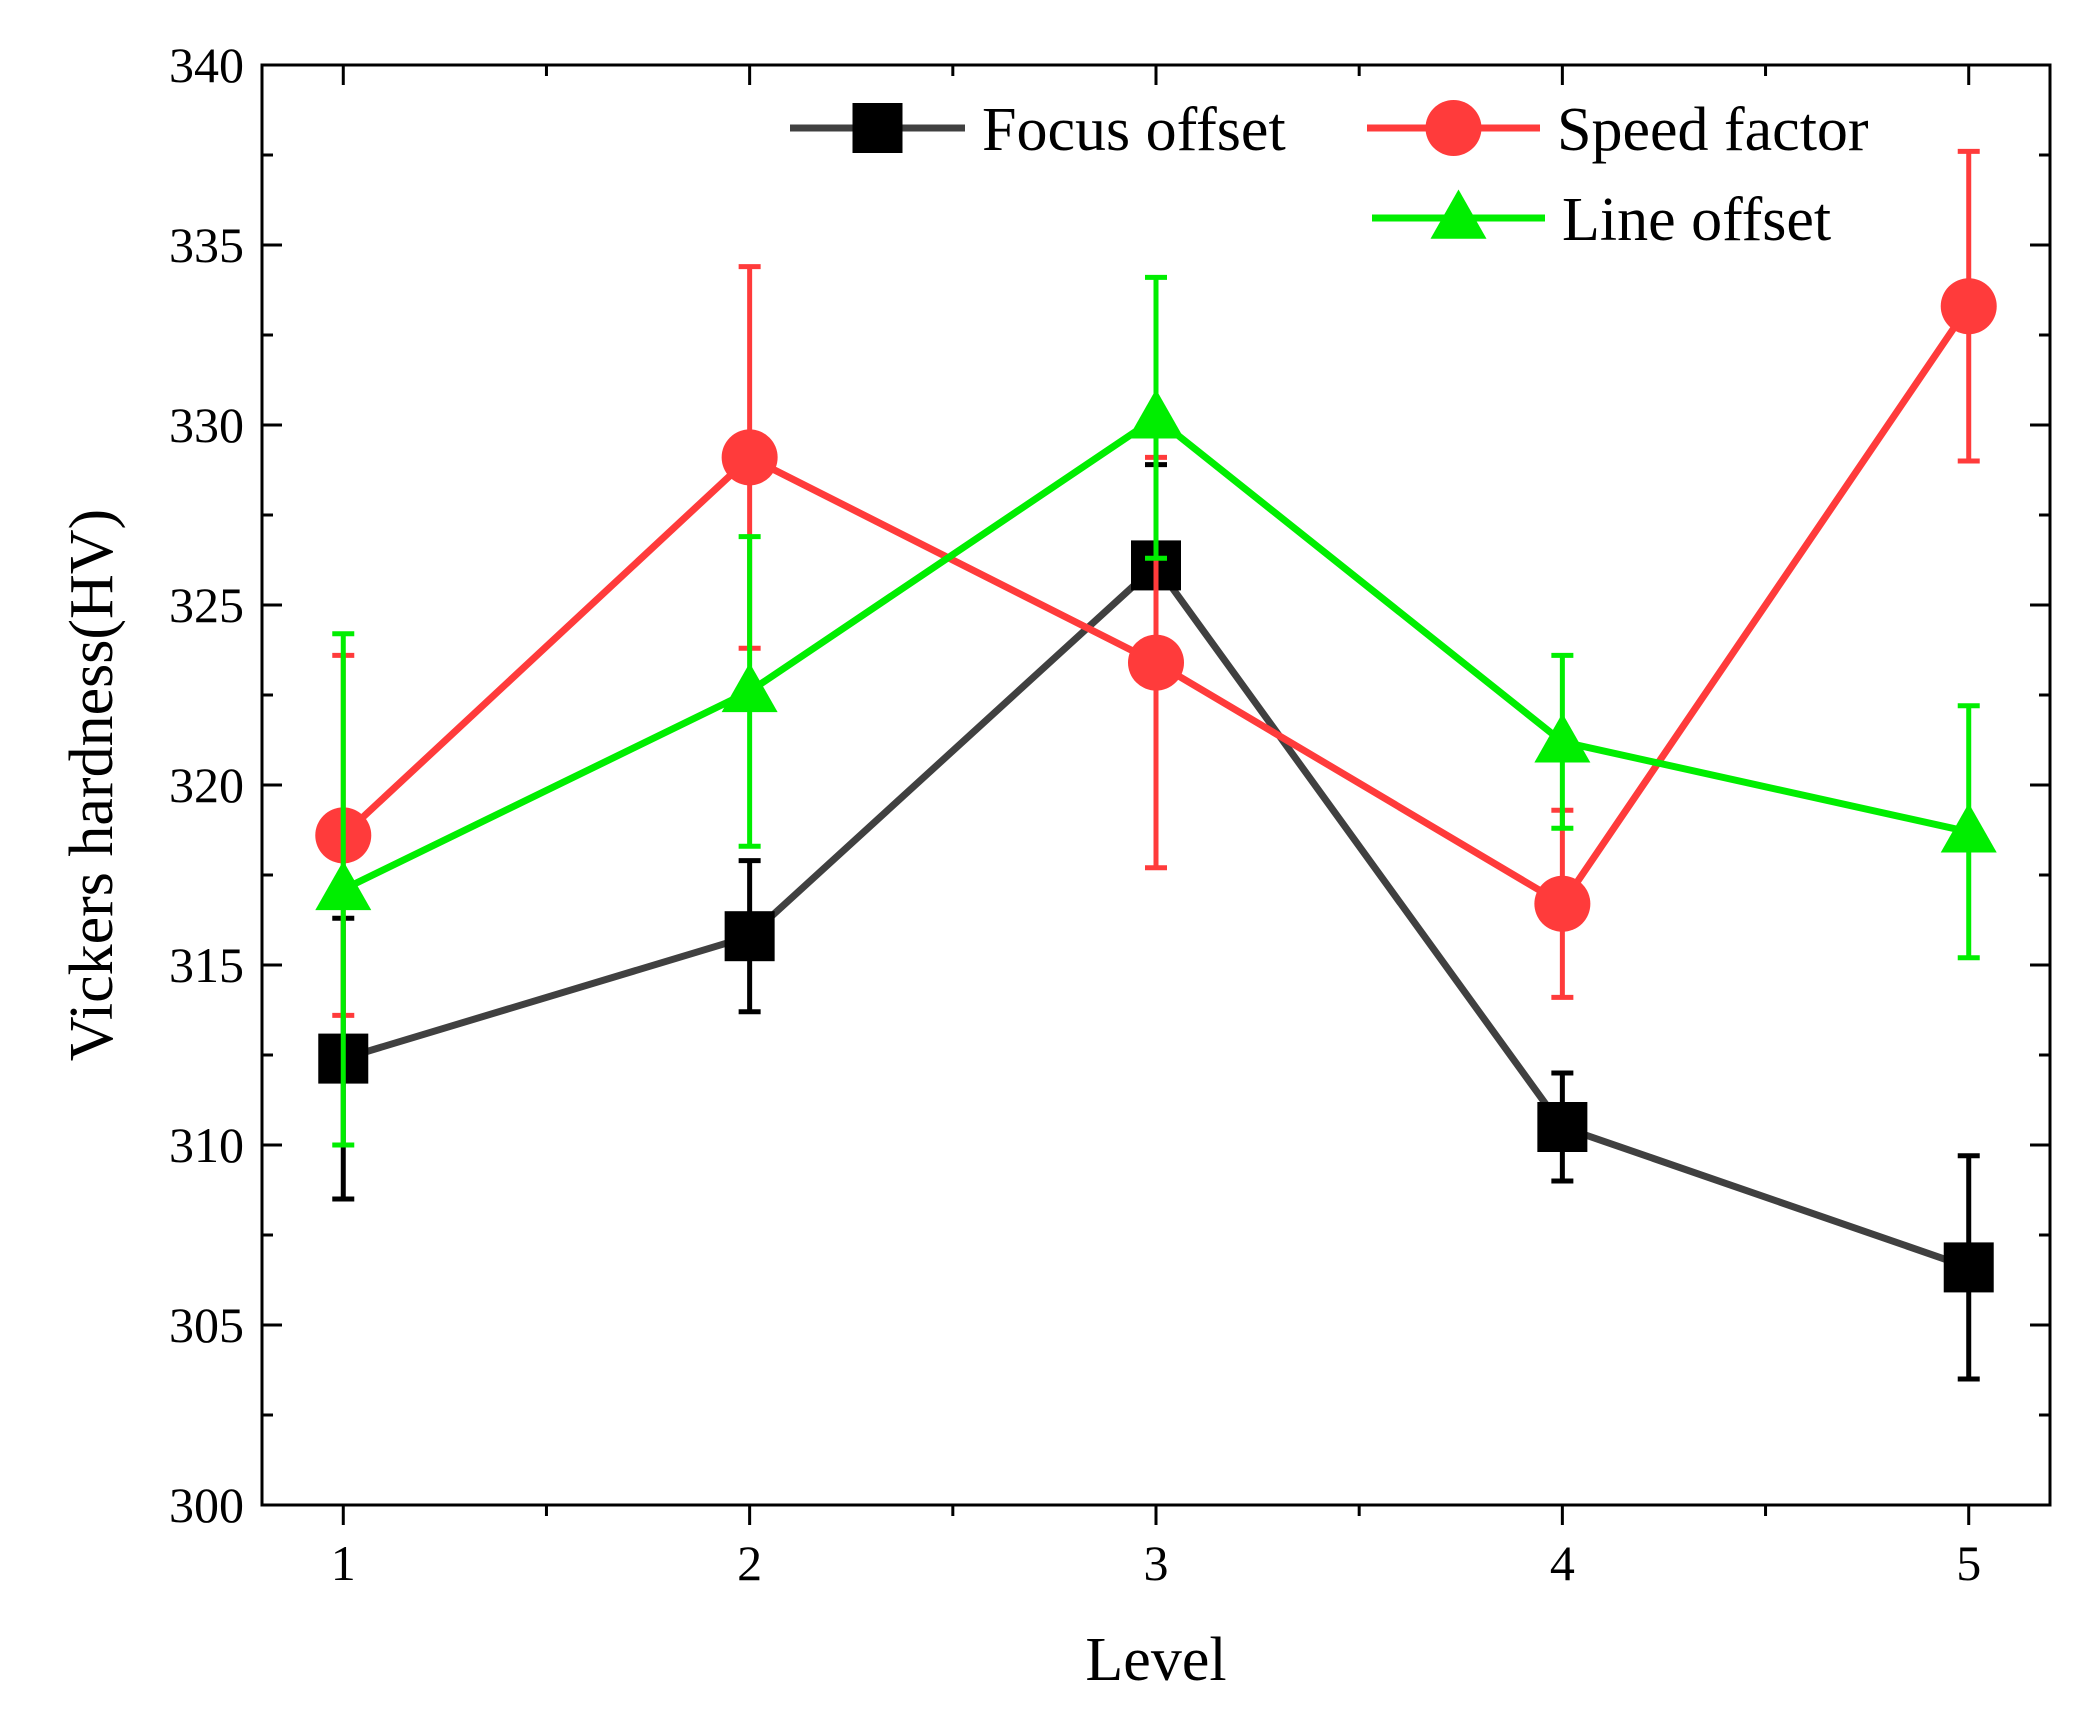 Image resolution: width=2091 pixels, height=1720 pixels. What do you see at coordinates (1155, 1660) in the screenshot?
I see `x-axis-title: Level` at bounding box center [1155, 1660].